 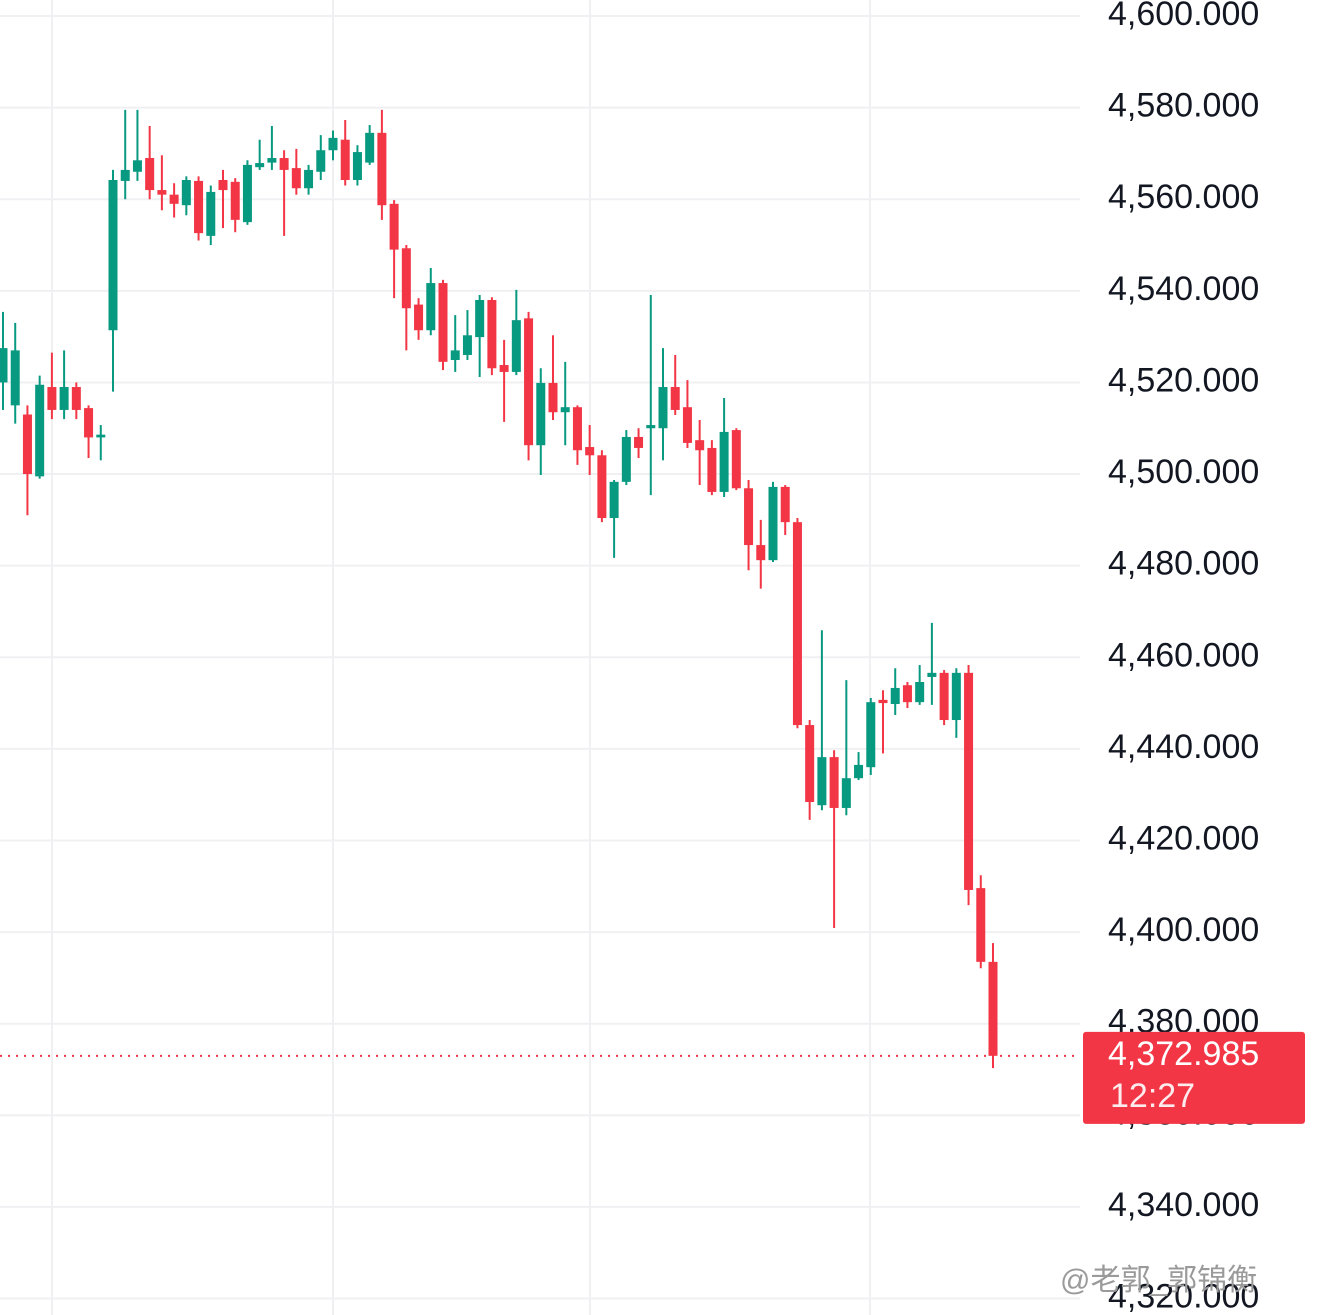 What do you see at coordinates (1183, 380) in the screenshot?
I see `y-tick-label: 4,520.000` at bounding box center [1183, 380].